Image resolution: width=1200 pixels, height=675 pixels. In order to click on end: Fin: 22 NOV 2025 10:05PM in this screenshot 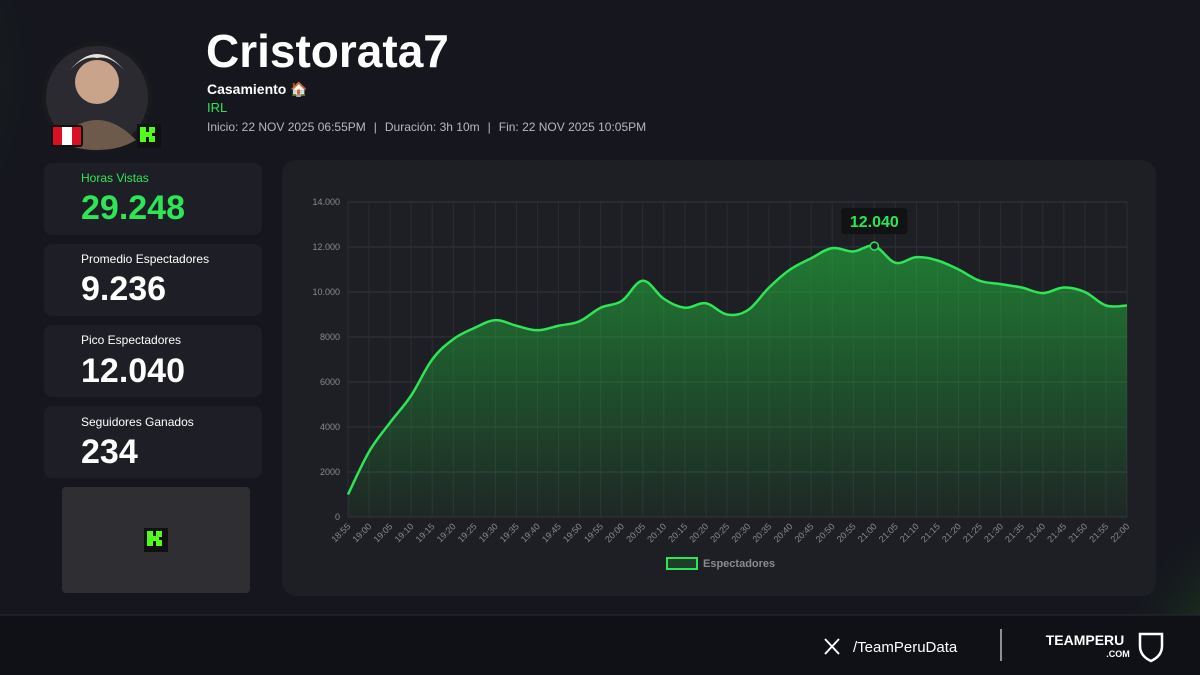, I will do `click(572, 127)`.